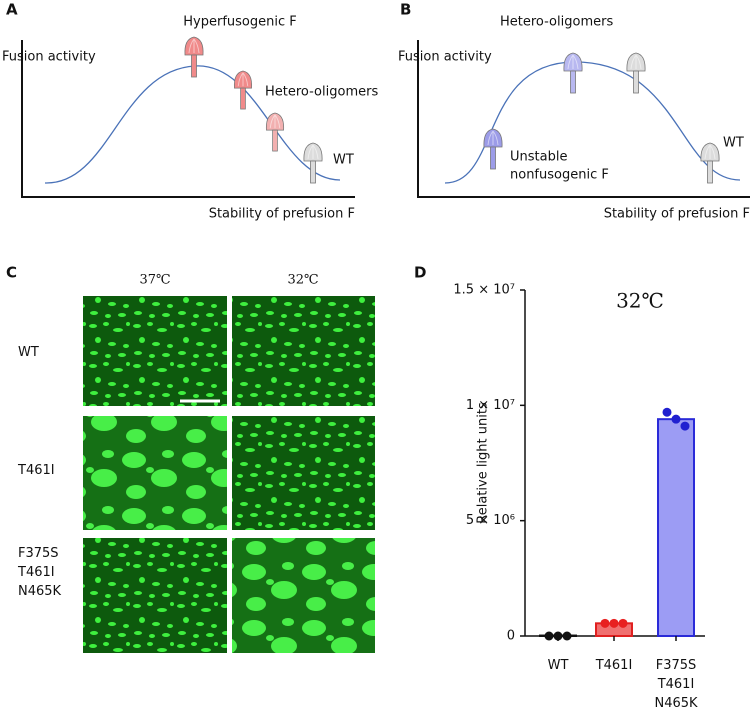  Describe the element at coordinates (676, 527) in the screenshot. I see `bar` at that location.